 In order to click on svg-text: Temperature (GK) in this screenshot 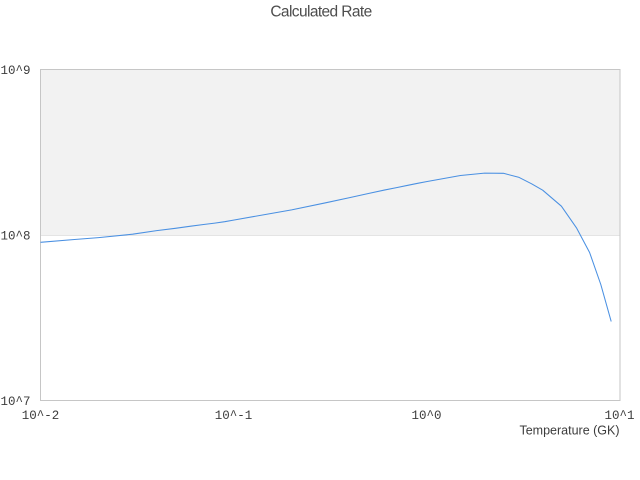, I will do `click(569, 430)`.